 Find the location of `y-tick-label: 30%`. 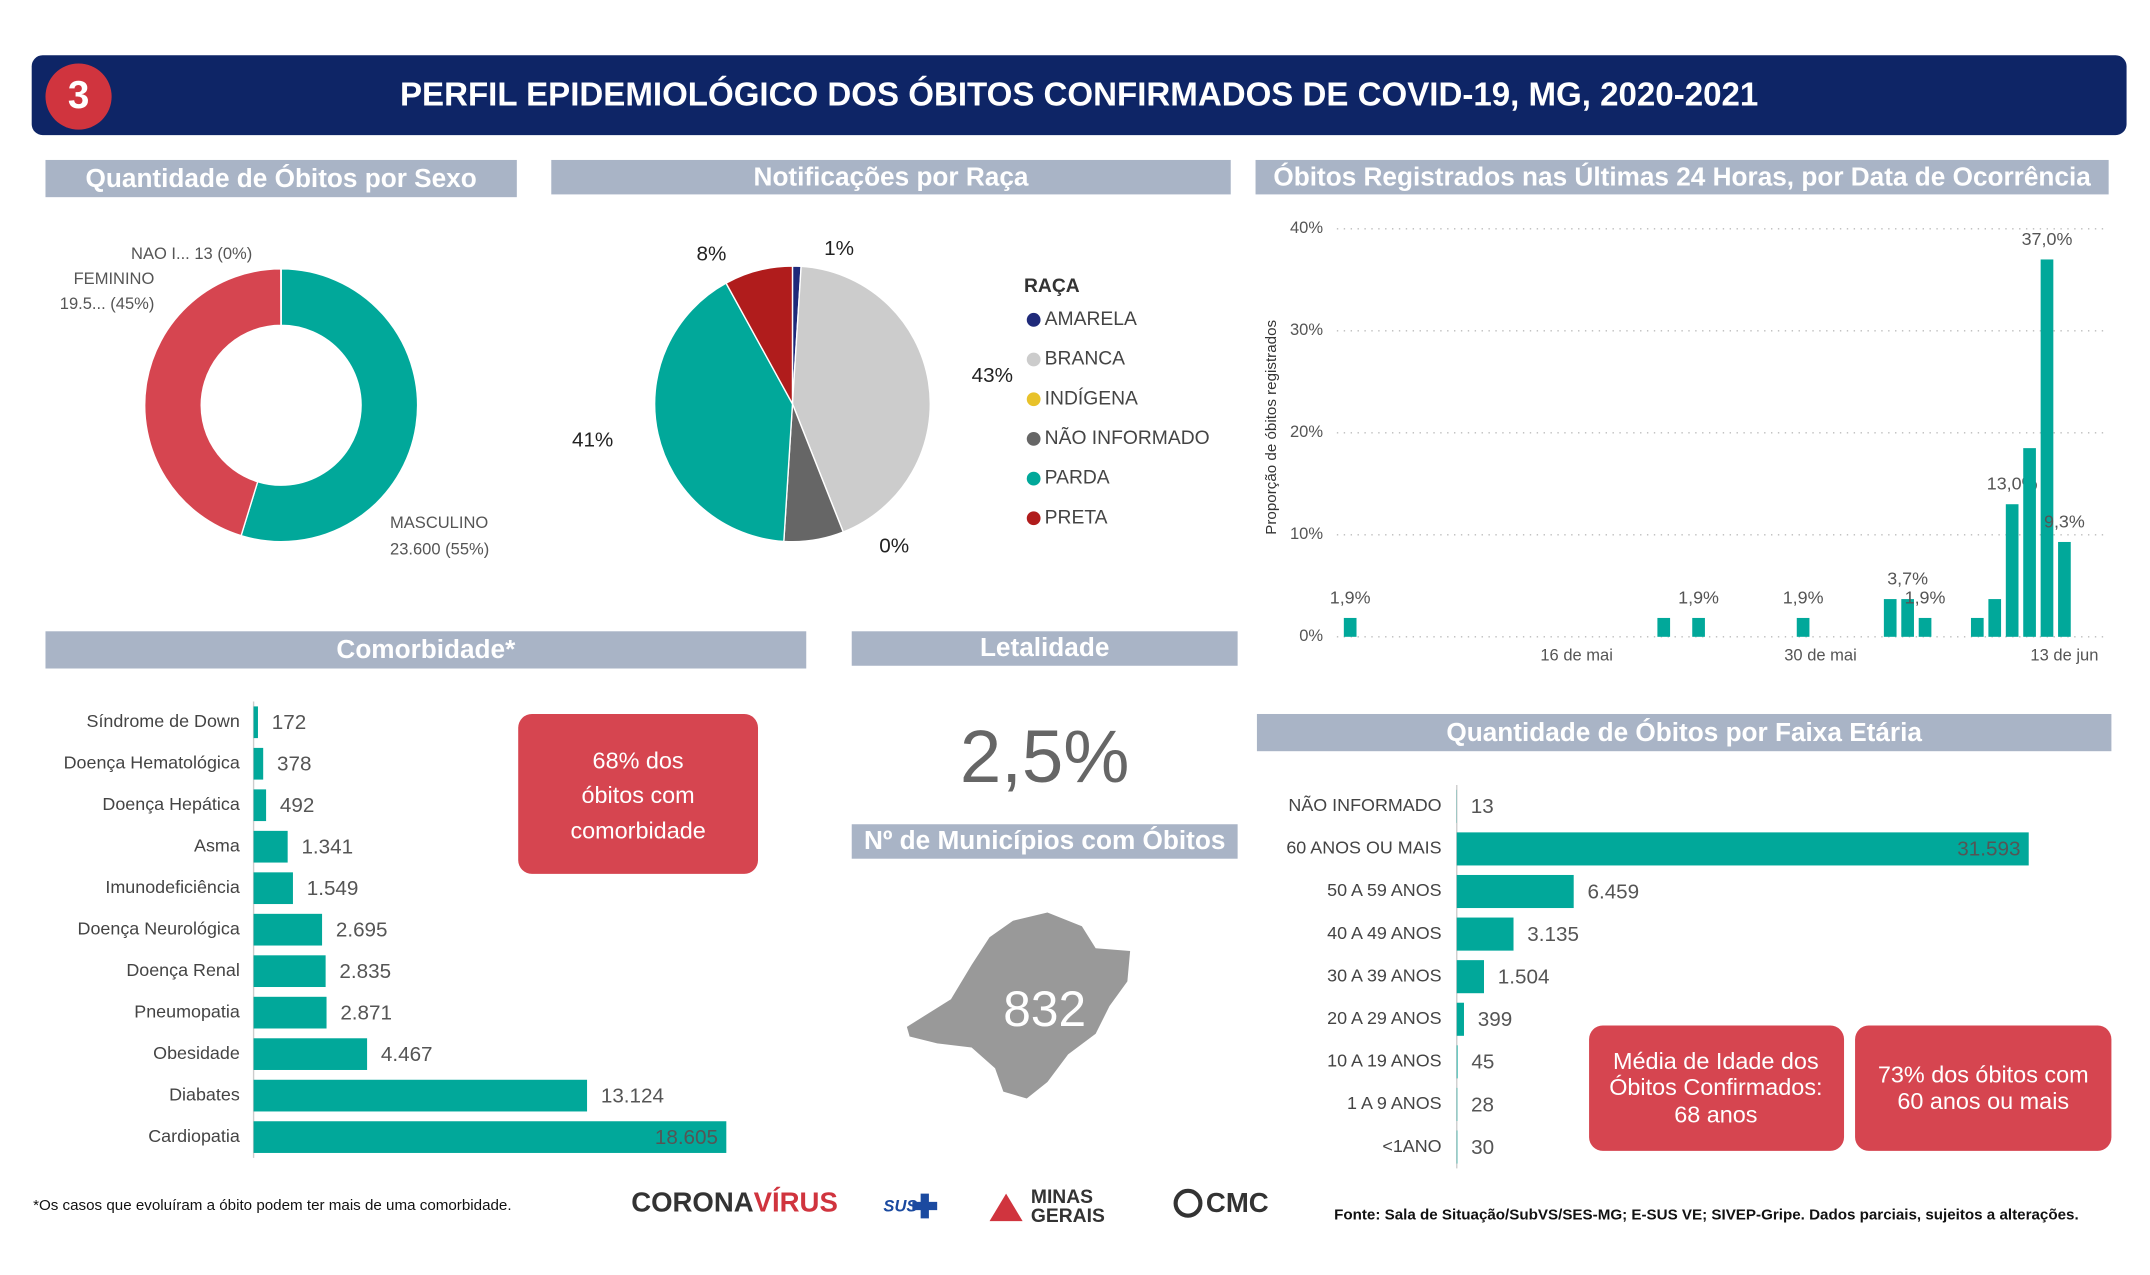

y-tick-label: 30% is located at coordinates (1306, 329).